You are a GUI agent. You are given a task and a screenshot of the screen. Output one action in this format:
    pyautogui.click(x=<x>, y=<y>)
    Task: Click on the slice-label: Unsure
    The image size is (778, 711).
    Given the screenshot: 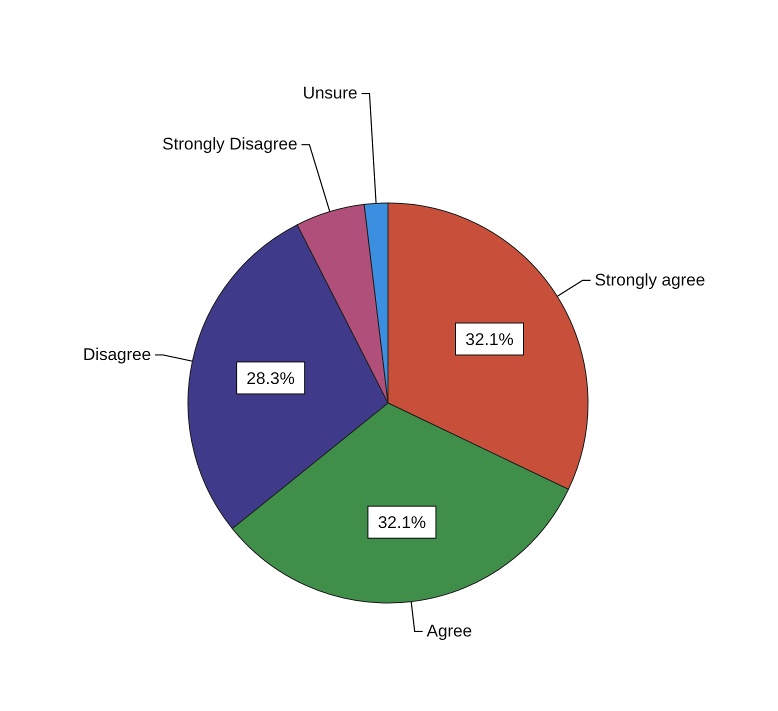 What is the action you would take?
    pyautogui.click(x=330, y=93)
    